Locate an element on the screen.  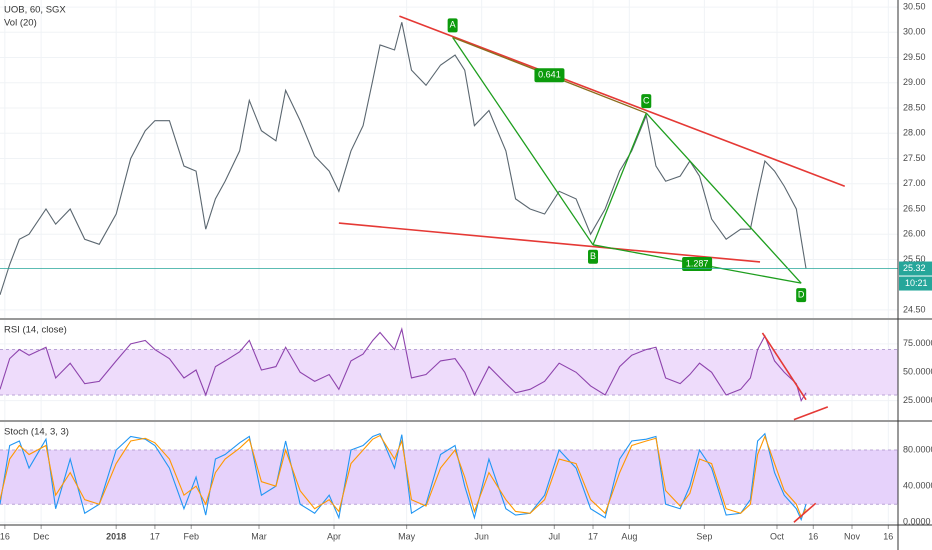
pattern-point-label: C is located at coordinates (646, 100).